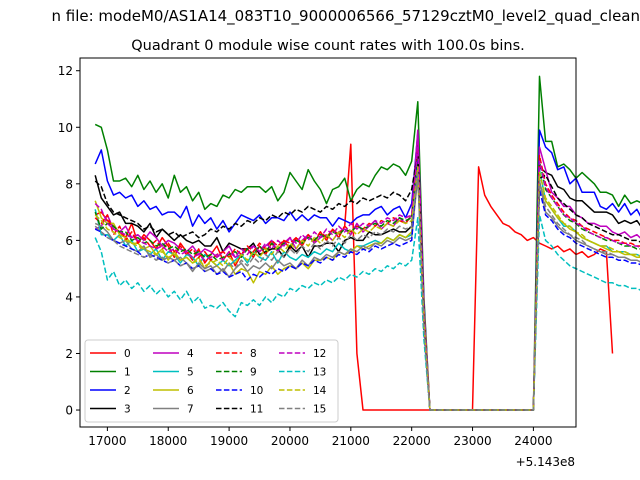 The height and width of the screenshot is (480, 640). What do you see at coordinates (127, 373) in the screenshot?
I see `legend-label-1: 1` at bounding box center [127, 373].